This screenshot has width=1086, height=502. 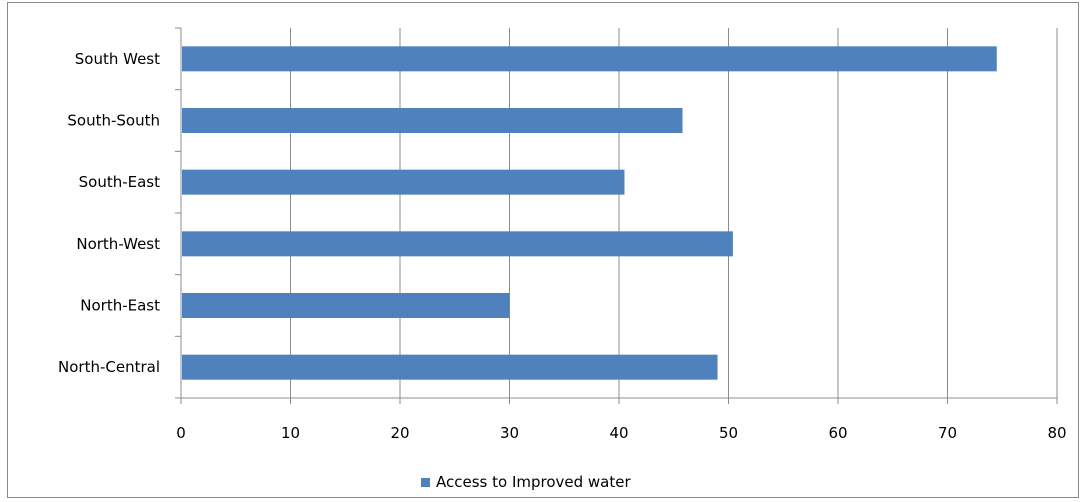 What do you see at coordinates (113, 121) in the screenshot?
I see `category-label: South-South` at bounding box center [113, 121].